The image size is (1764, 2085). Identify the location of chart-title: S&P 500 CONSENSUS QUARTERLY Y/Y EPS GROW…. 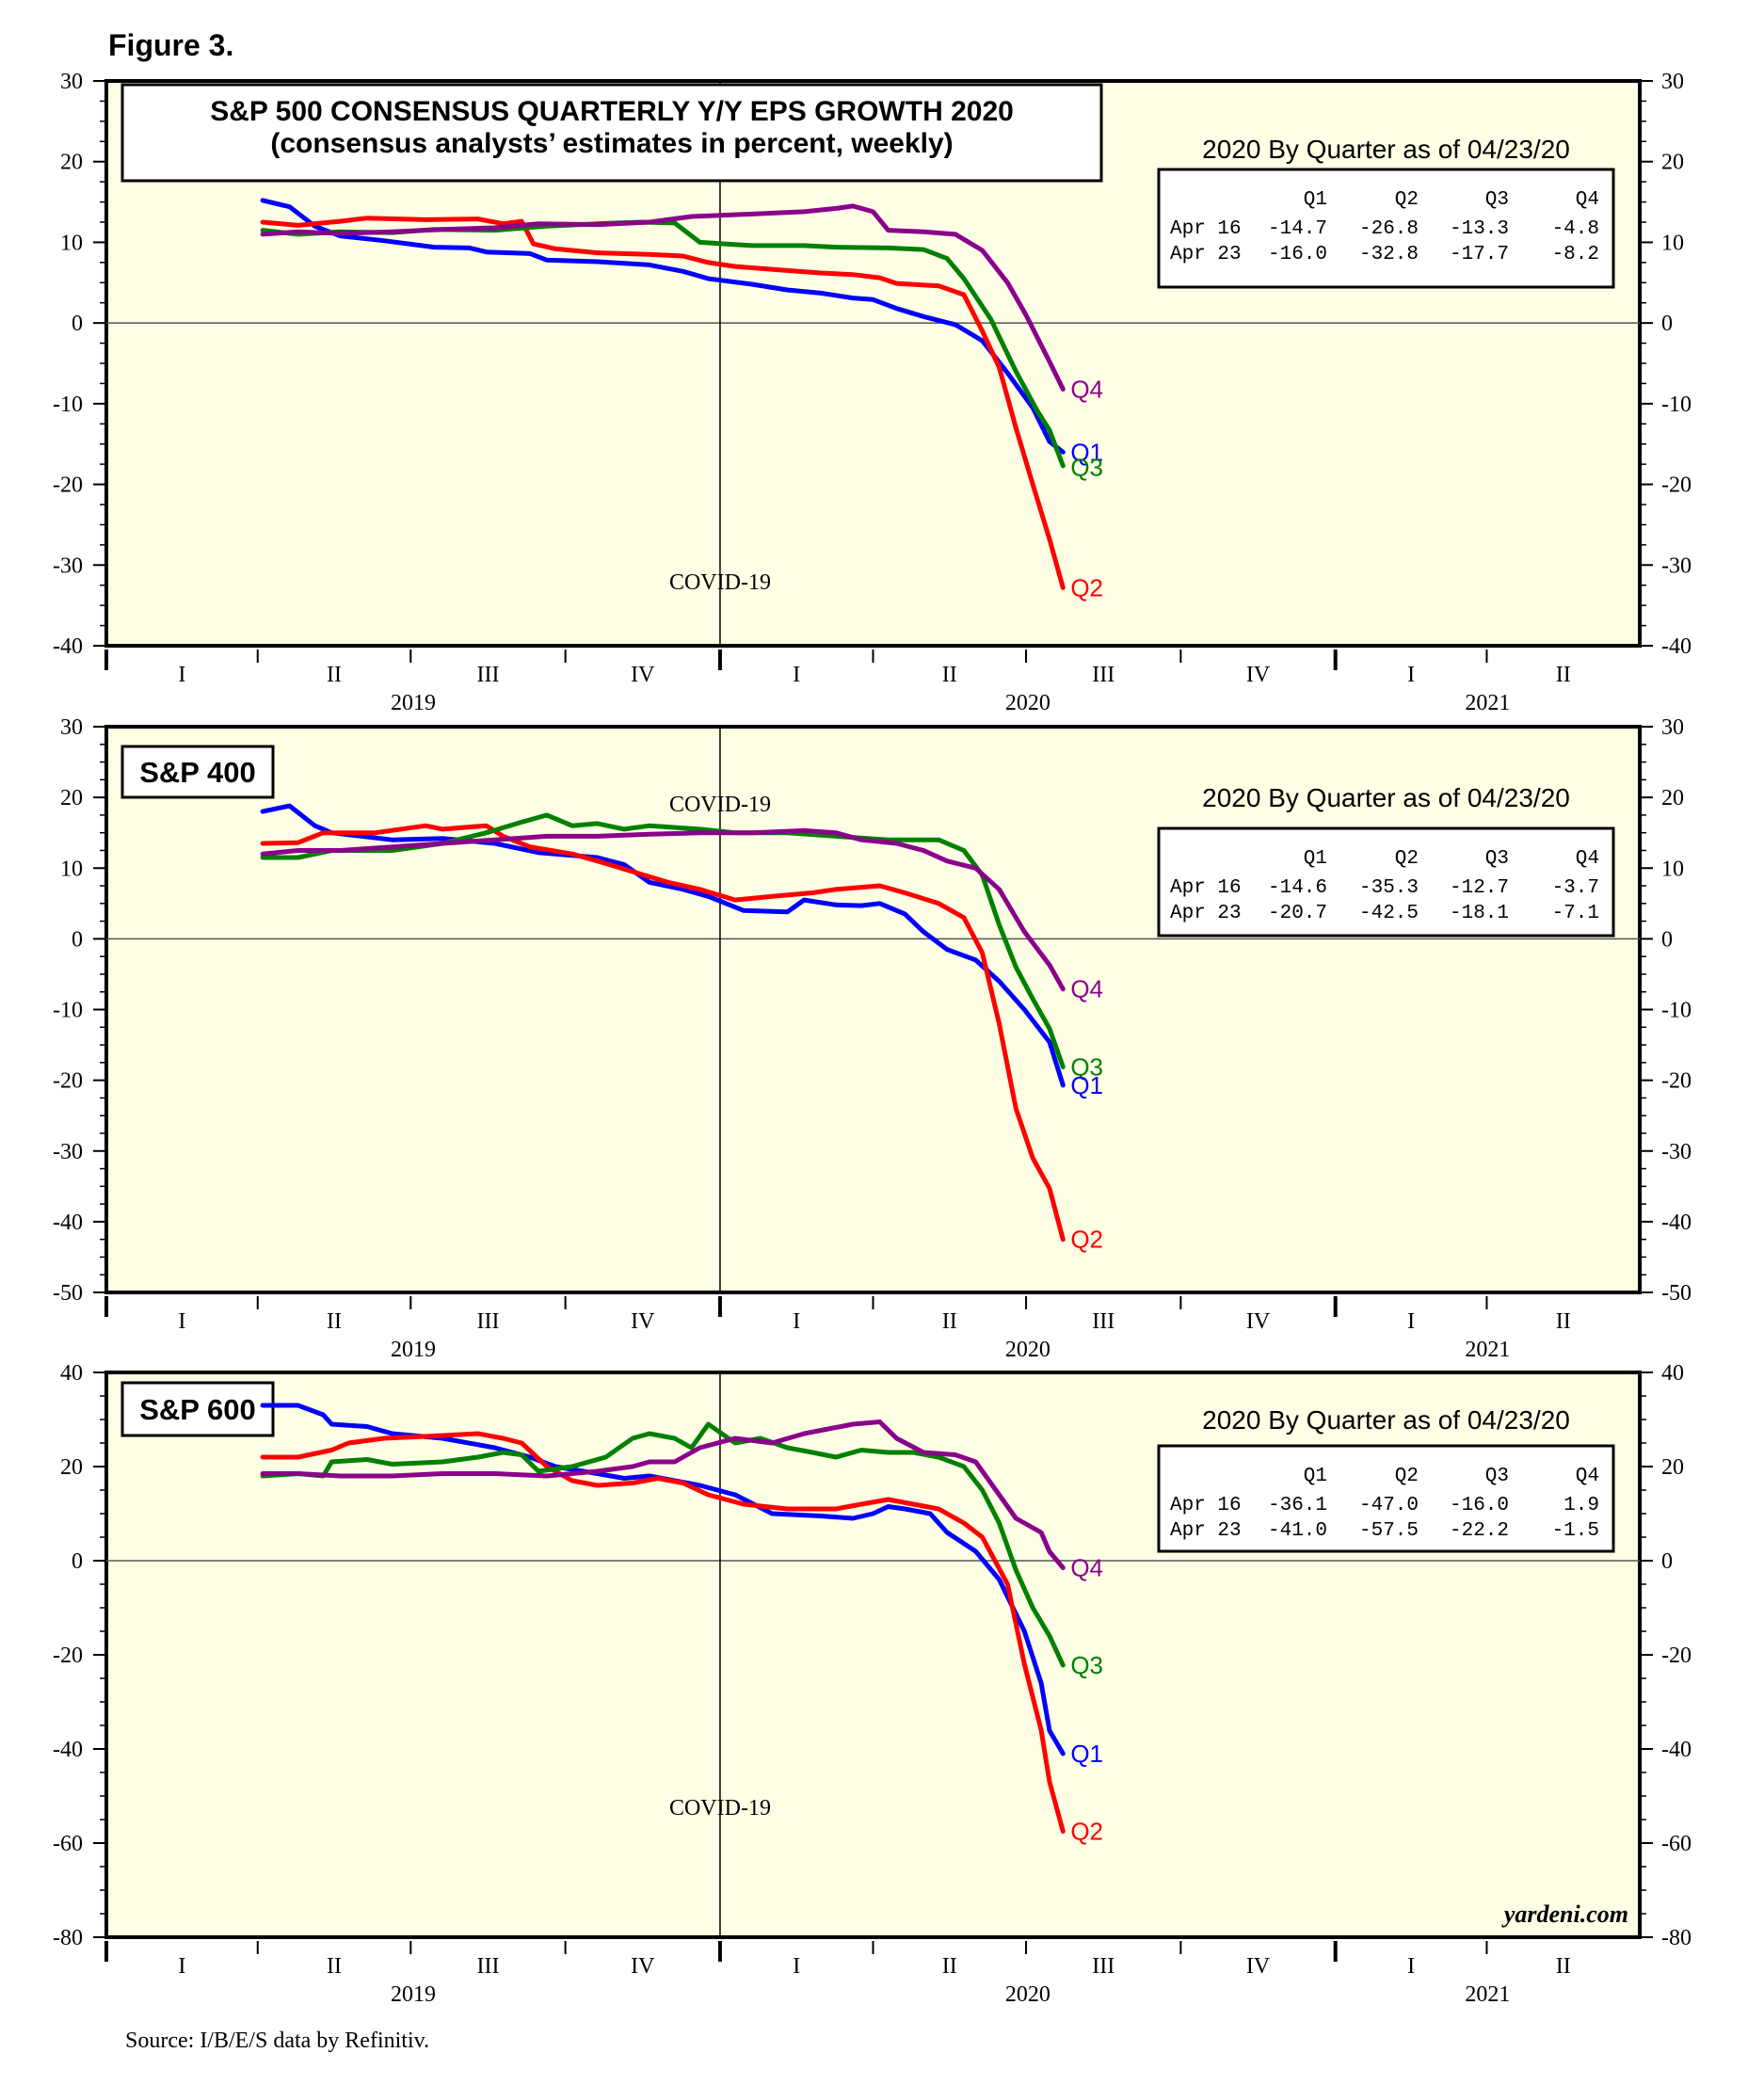
(612, 111).